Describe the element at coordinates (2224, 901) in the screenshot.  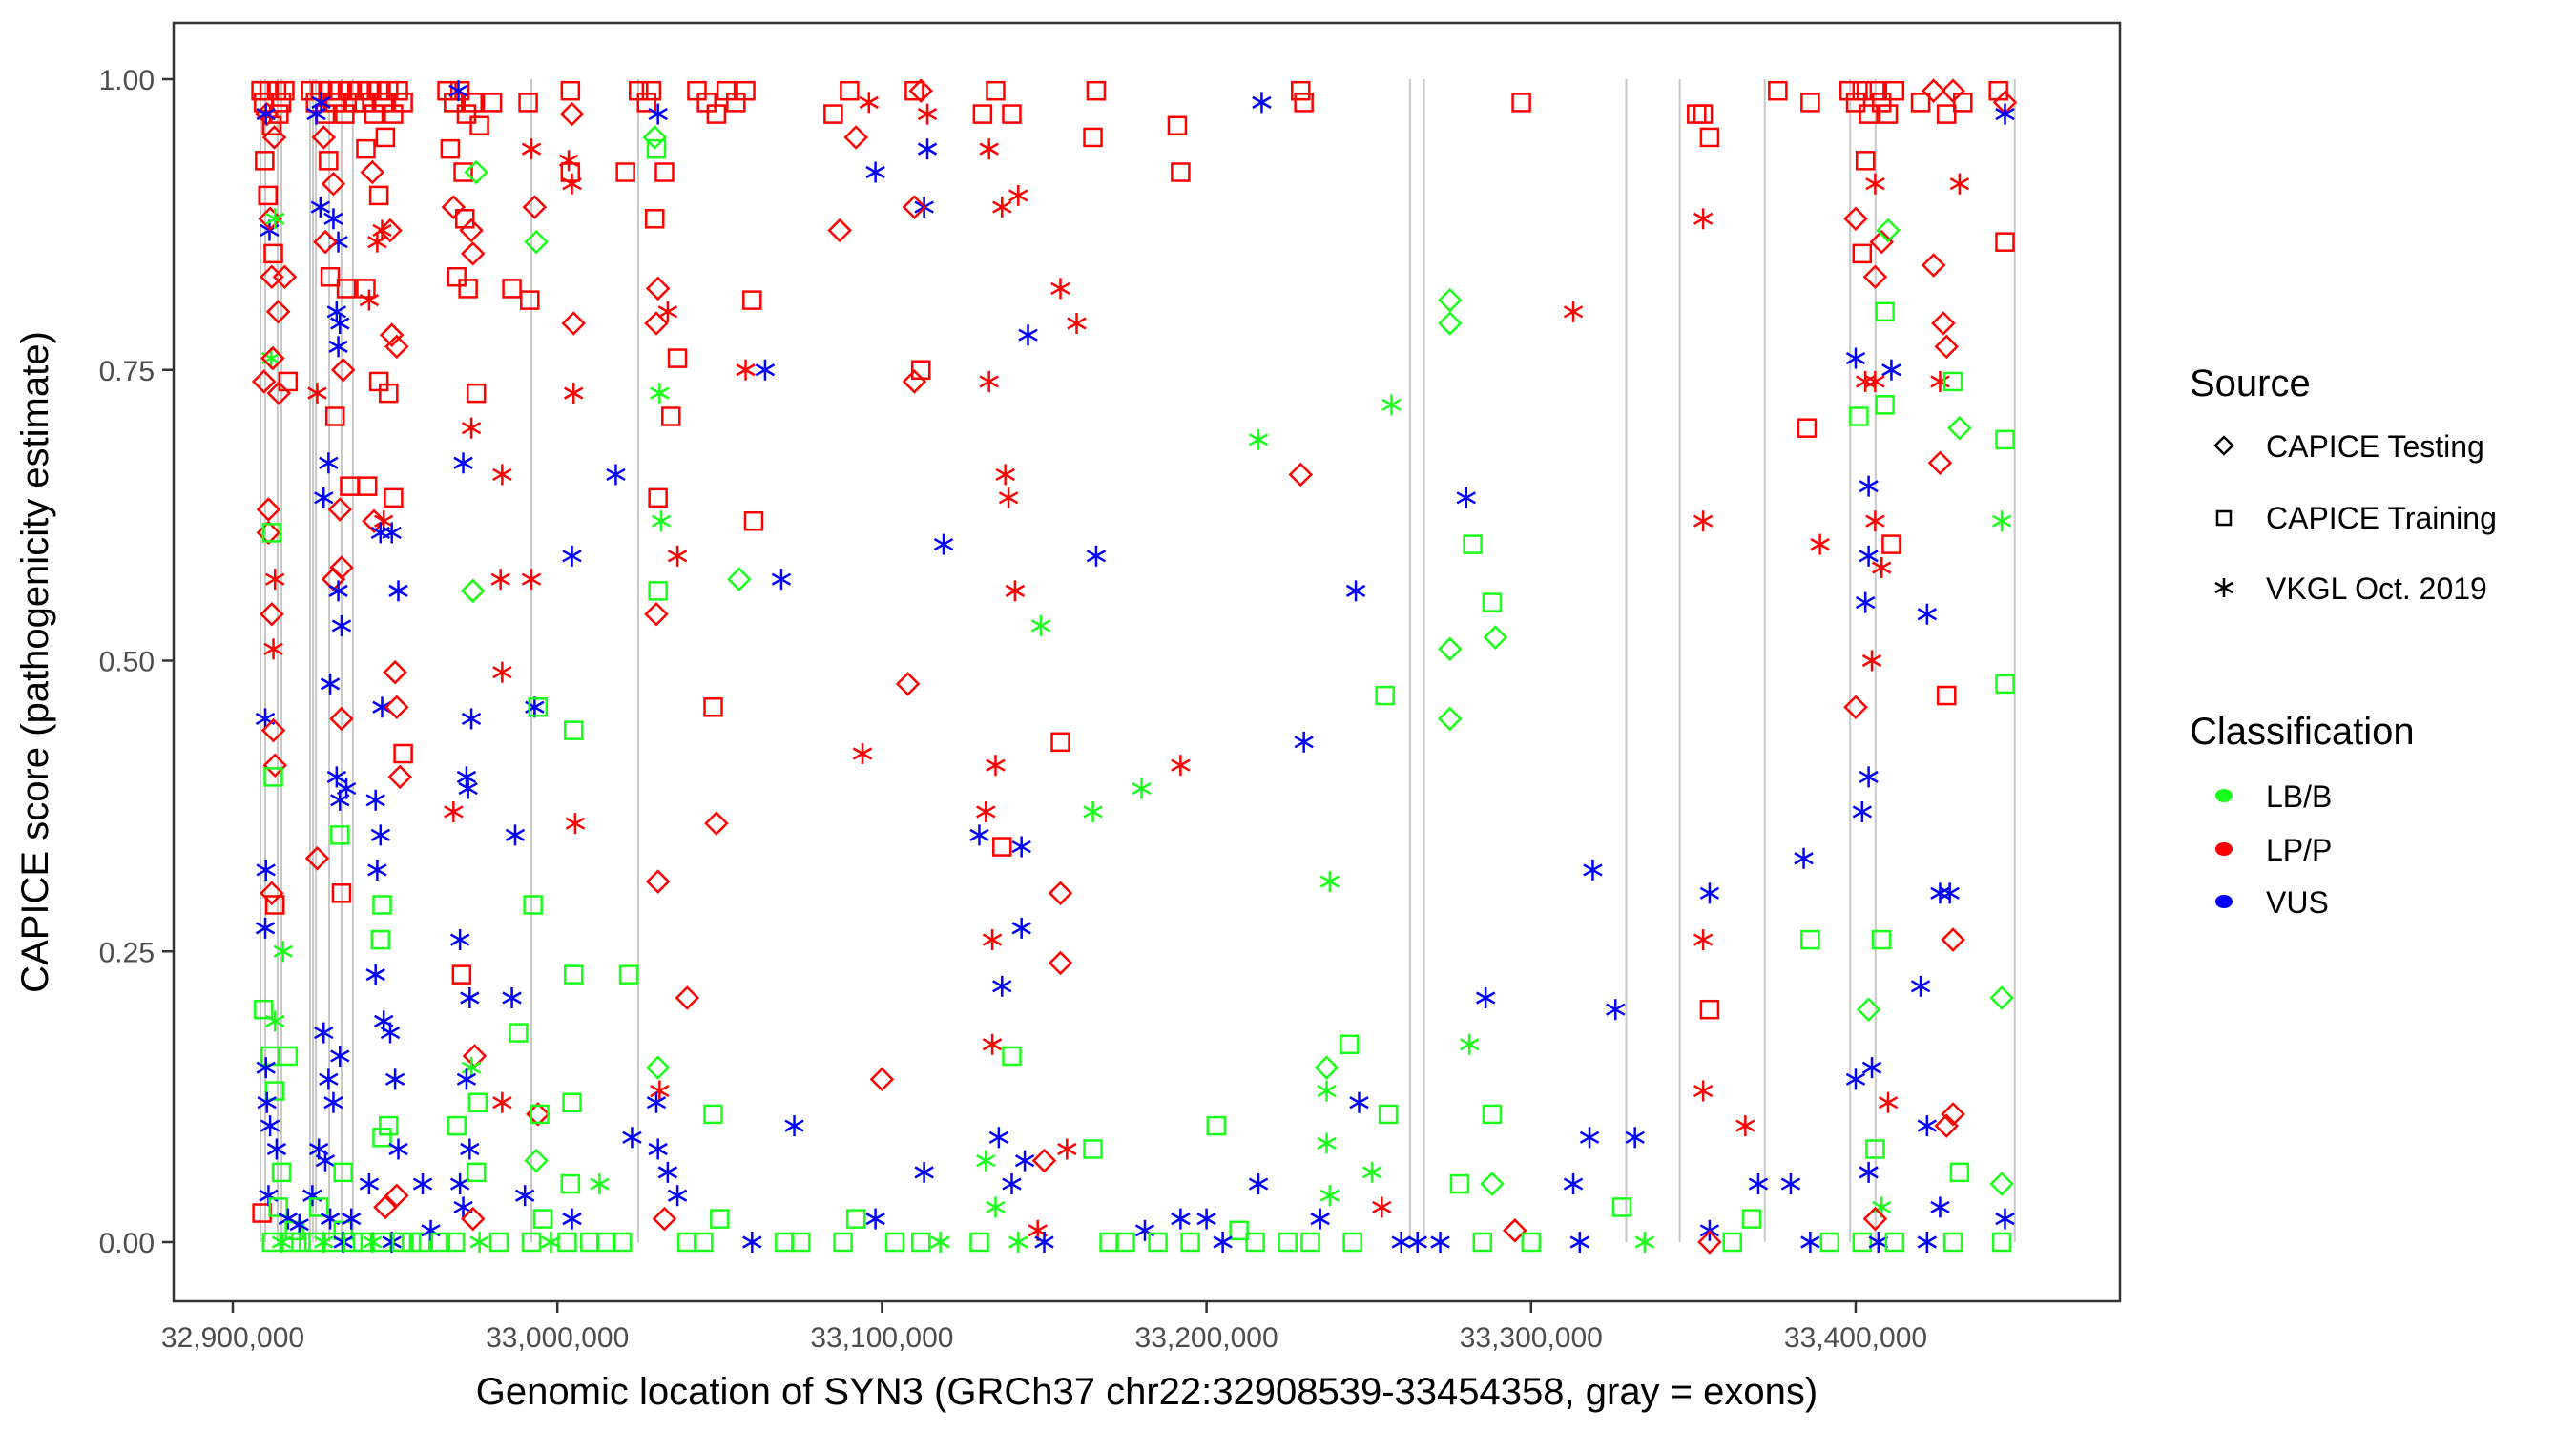
I see `vus-color-dot` at that location.